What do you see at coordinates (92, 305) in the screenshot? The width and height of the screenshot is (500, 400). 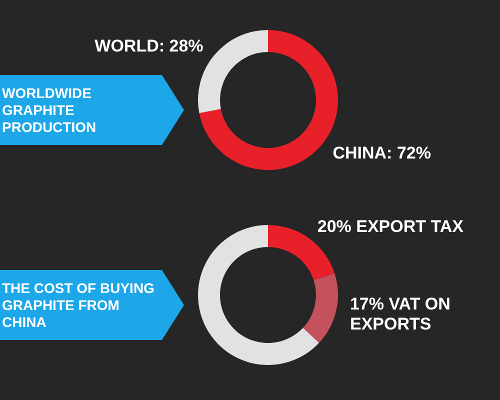 I see `text: THE COST OF BUYING GRAPHITE FROM CHINA` at bounding box center [92, 305].